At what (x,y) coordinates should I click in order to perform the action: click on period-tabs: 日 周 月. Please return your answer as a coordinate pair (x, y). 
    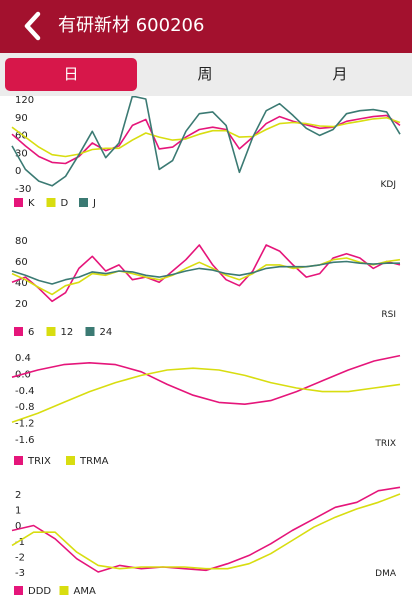
    Looking at the image, I should click on (206, 74).